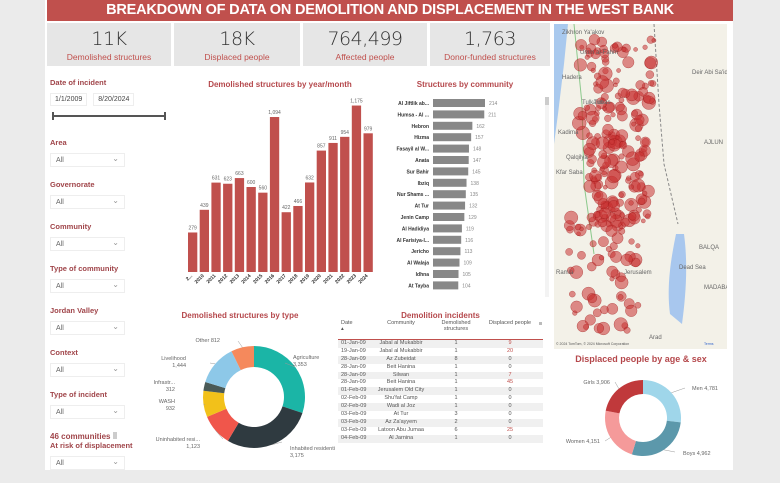  Describe the element at coordinates (547, 101) in the screenshot. I see `scrollbar-thumb` at that location.